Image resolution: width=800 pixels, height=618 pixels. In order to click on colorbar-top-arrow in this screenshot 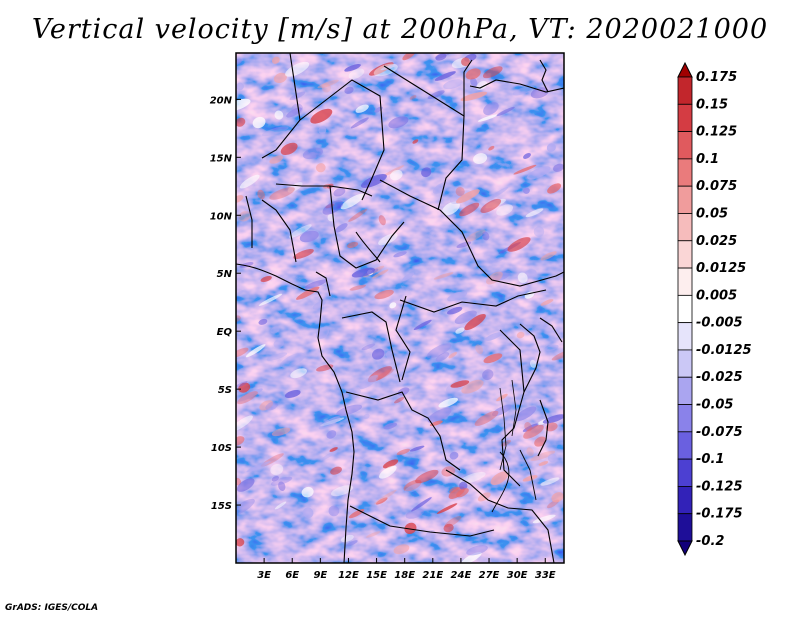, I will do `click(685, 69)`.